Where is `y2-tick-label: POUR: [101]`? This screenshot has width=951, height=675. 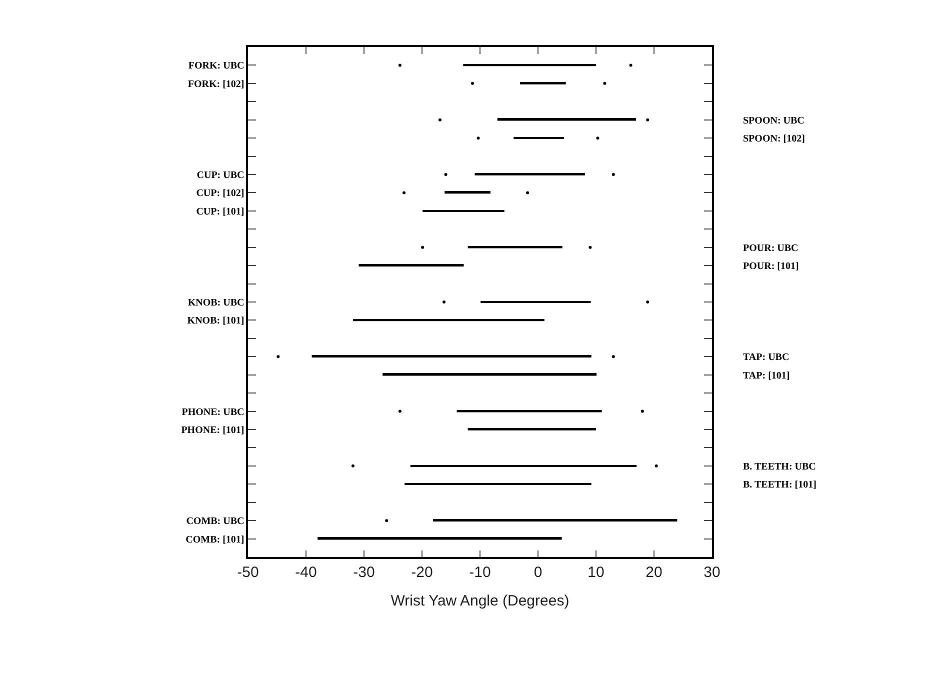
y2-tick-label: POUR: [101] is located at coordinates (771, 266).